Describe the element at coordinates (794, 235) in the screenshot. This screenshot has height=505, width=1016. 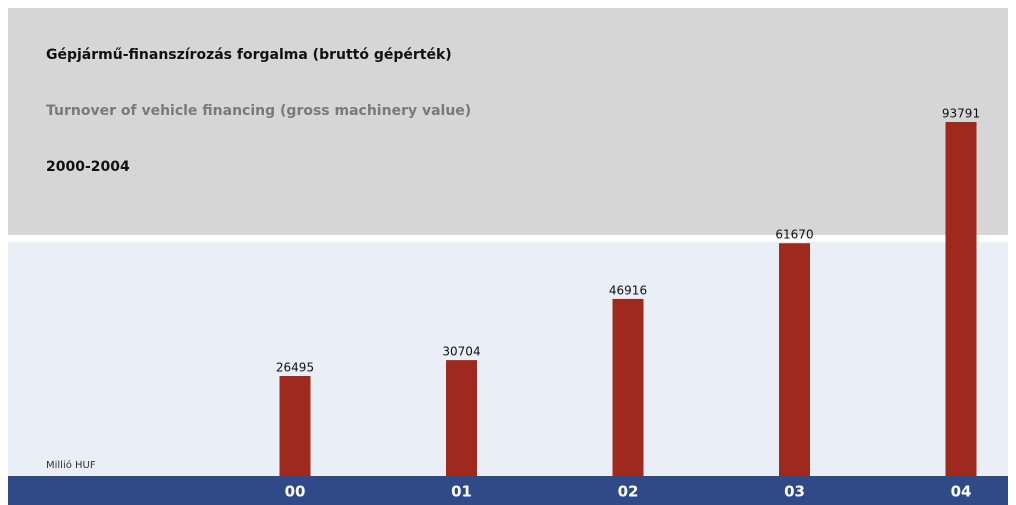
I see `value-label: 61670` at that location.